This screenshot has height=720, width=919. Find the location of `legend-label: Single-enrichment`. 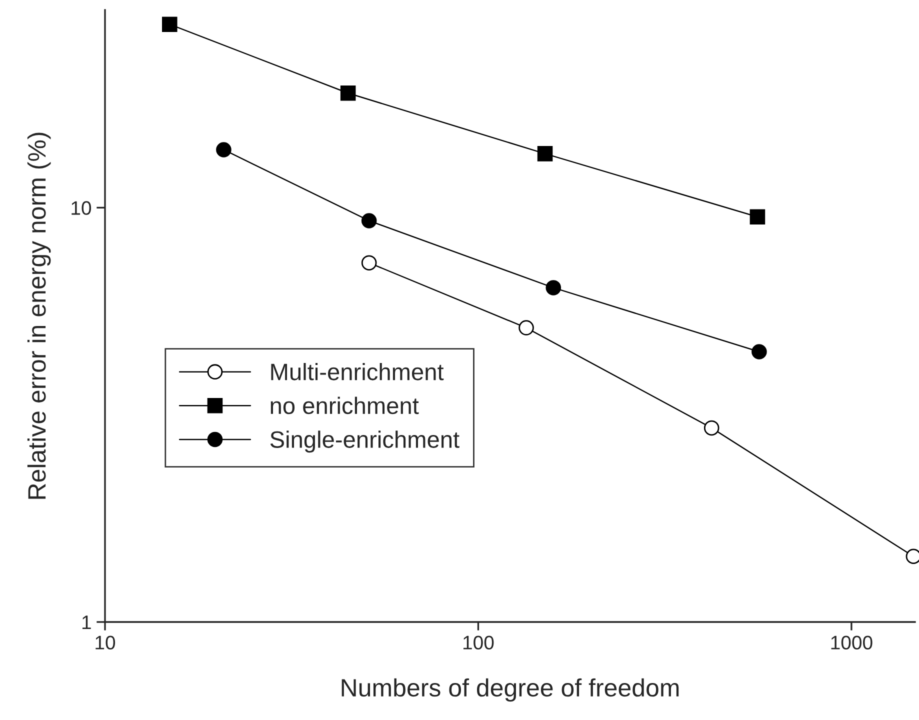

legend-label: Single-enrichment is located at coordinates (365, 441).